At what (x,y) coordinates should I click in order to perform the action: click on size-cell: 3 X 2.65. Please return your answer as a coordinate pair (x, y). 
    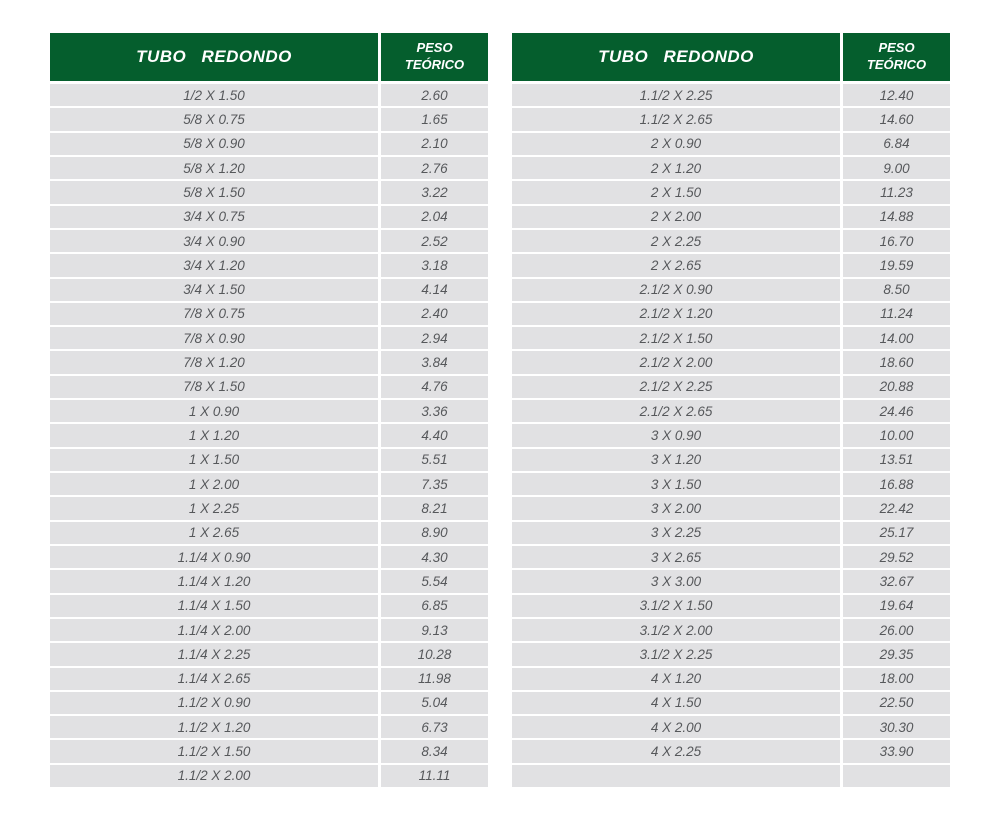
    Looking at the image, I should click on (676, 557).